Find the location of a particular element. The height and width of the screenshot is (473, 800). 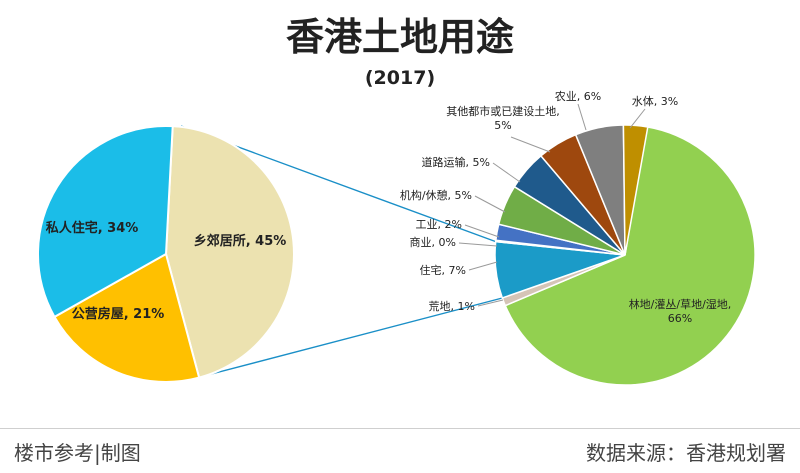

right-slice-label-8: 农业, 6% is located at coordinates (578, 96).